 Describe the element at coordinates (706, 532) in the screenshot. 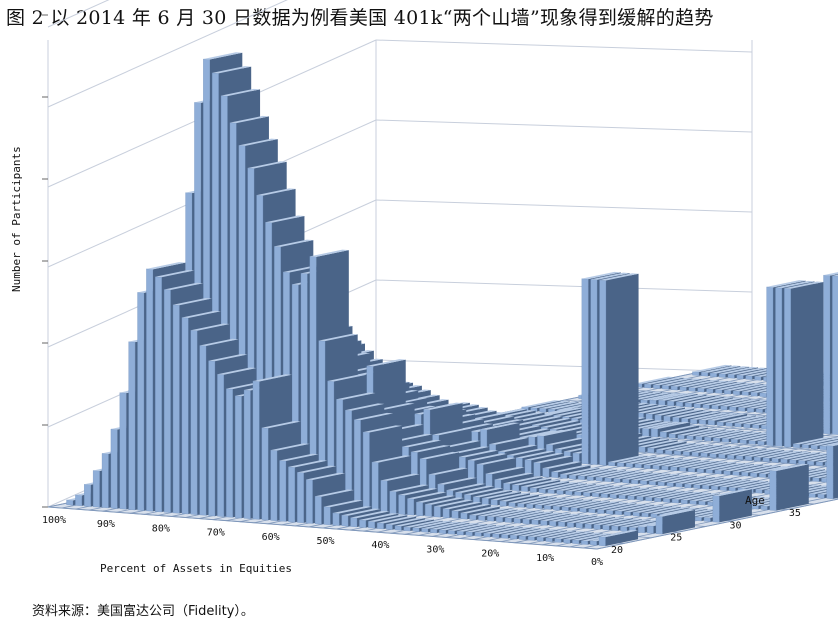

I see `y-ticks: 202530354045505560657075` at that location.